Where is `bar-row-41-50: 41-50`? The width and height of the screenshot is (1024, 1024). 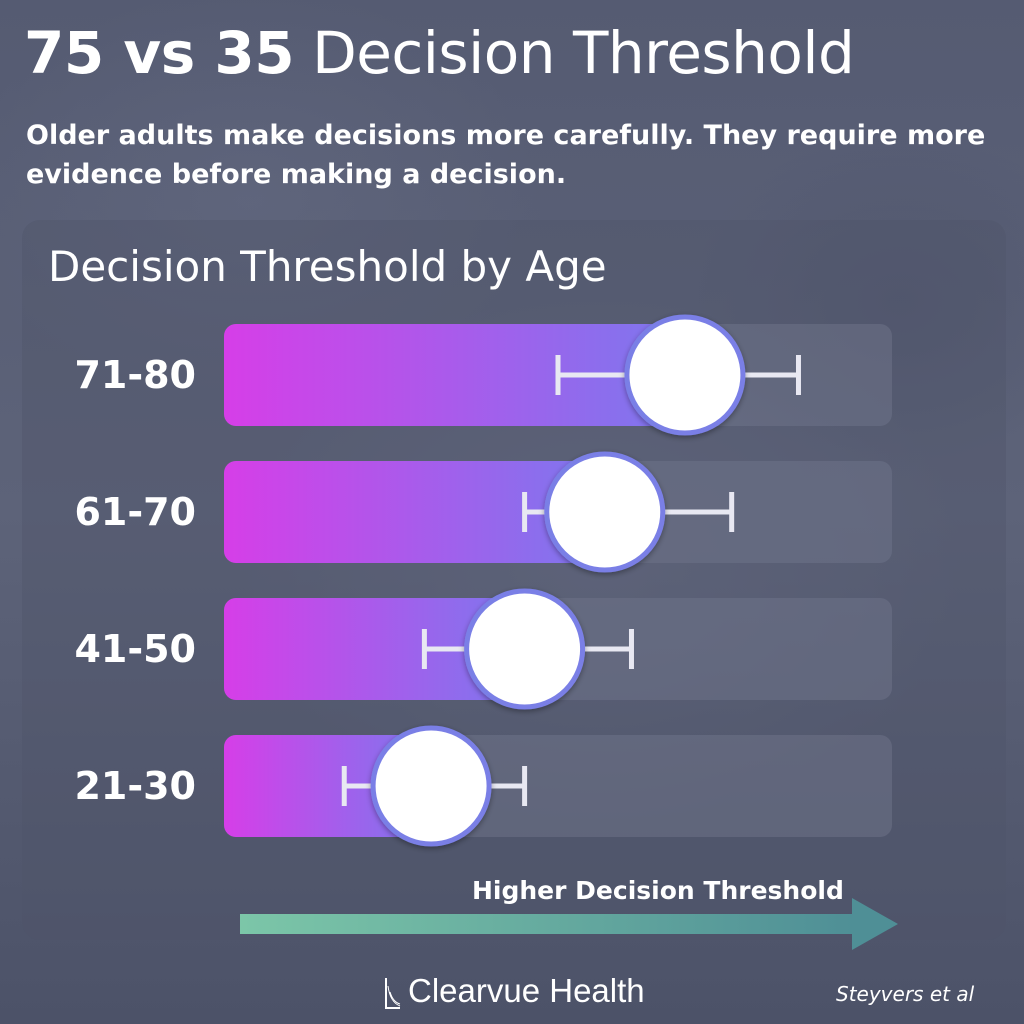
bar-row-41-50: 41-50 is located at coordinates (483, 649).